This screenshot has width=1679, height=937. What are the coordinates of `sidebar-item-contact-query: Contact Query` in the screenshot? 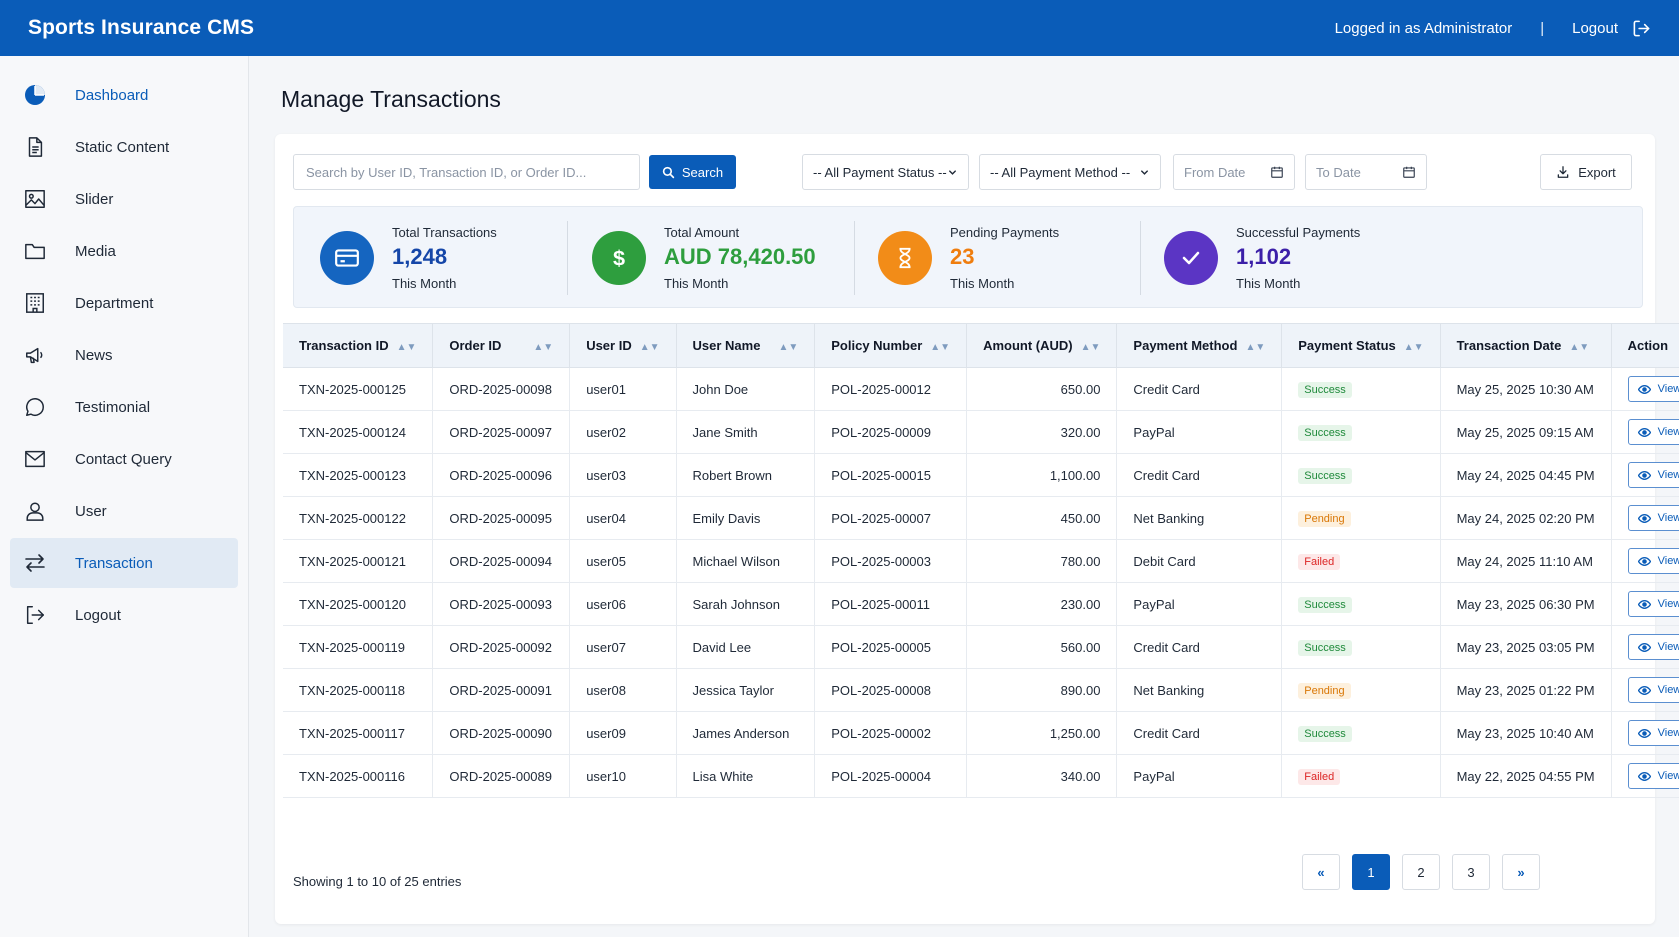 It's located at (124, 459).